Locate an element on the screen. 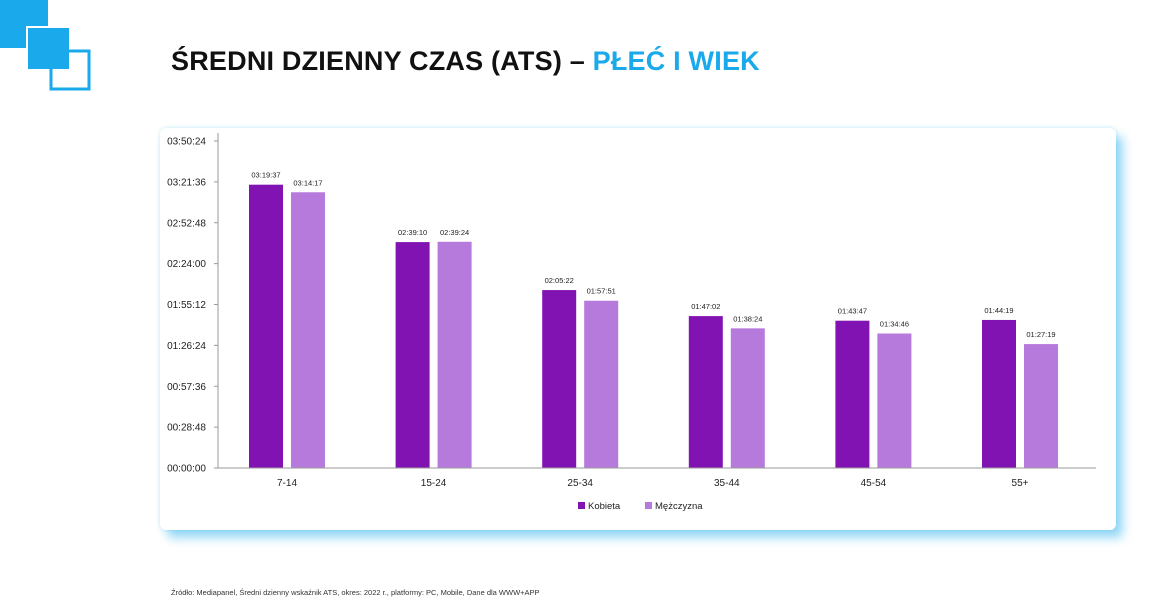 The width and height of the screenshot is (1169, 606). data-label: 01:44:19 is located at coordinates (998, 310).